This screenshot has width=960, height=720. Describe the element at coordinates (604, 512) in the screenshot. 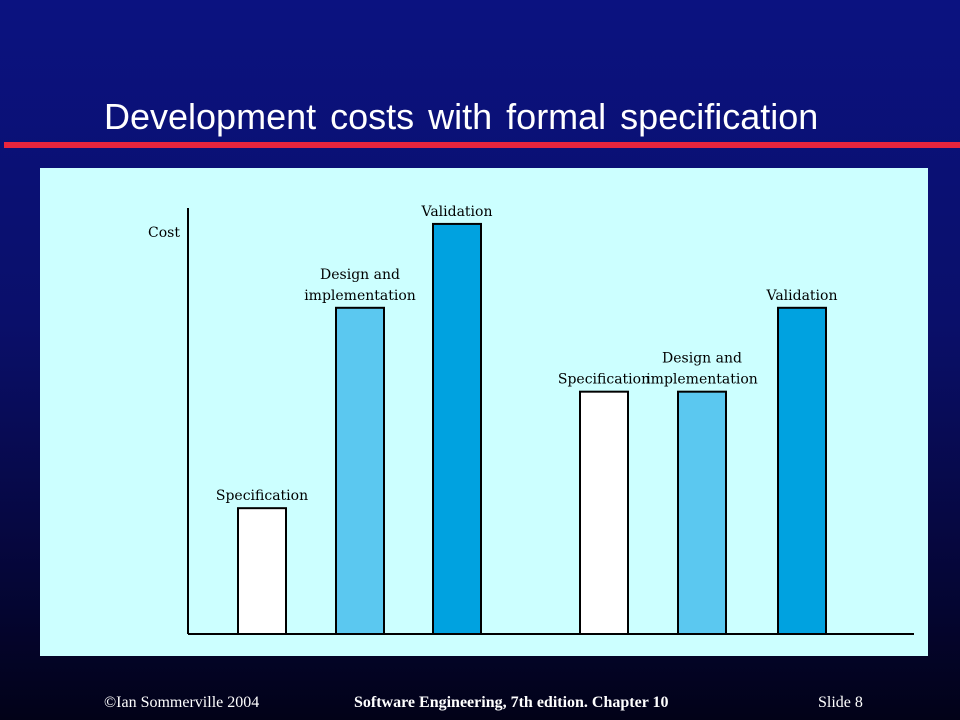

I see `bar-group2-specification` at that location.